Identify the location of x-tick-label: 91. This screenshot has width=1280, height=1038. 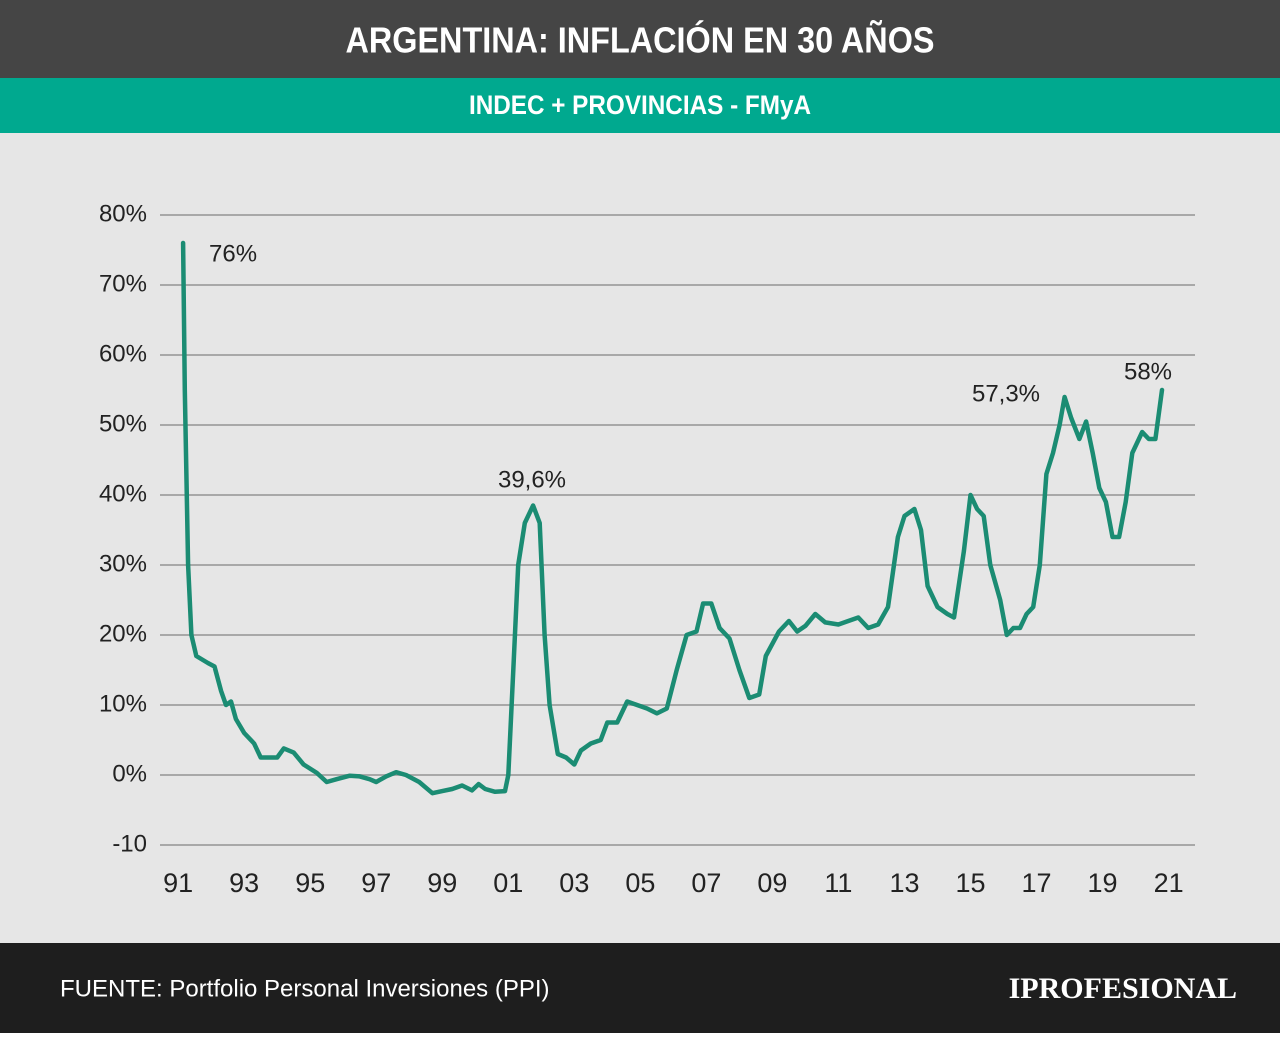
(178, 883).